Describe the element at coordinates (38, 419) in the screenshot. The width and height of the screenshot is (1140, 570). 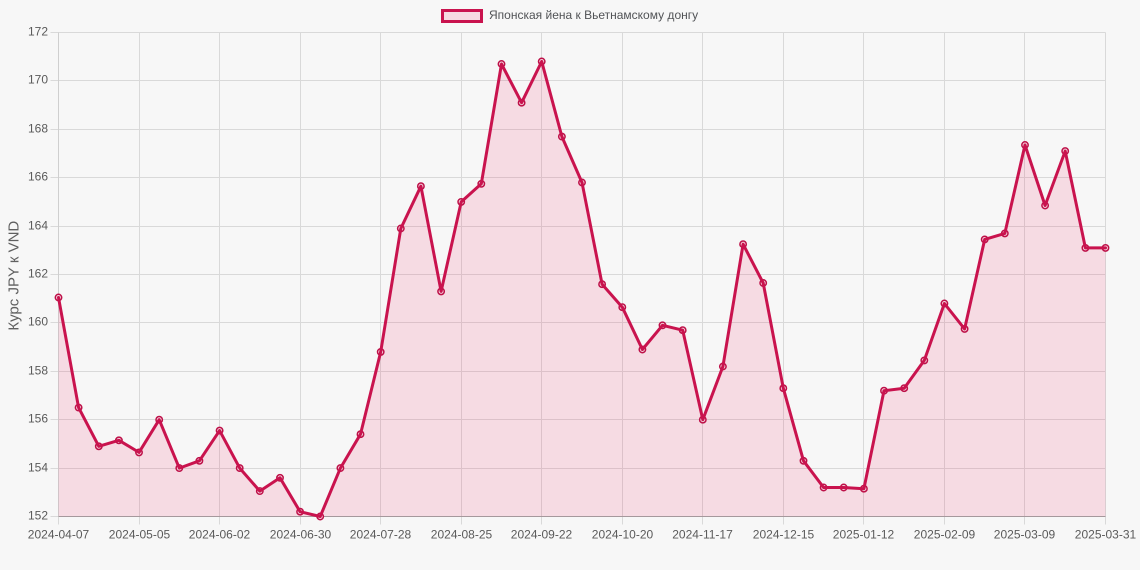
I see `svg-text: 156` at that location.